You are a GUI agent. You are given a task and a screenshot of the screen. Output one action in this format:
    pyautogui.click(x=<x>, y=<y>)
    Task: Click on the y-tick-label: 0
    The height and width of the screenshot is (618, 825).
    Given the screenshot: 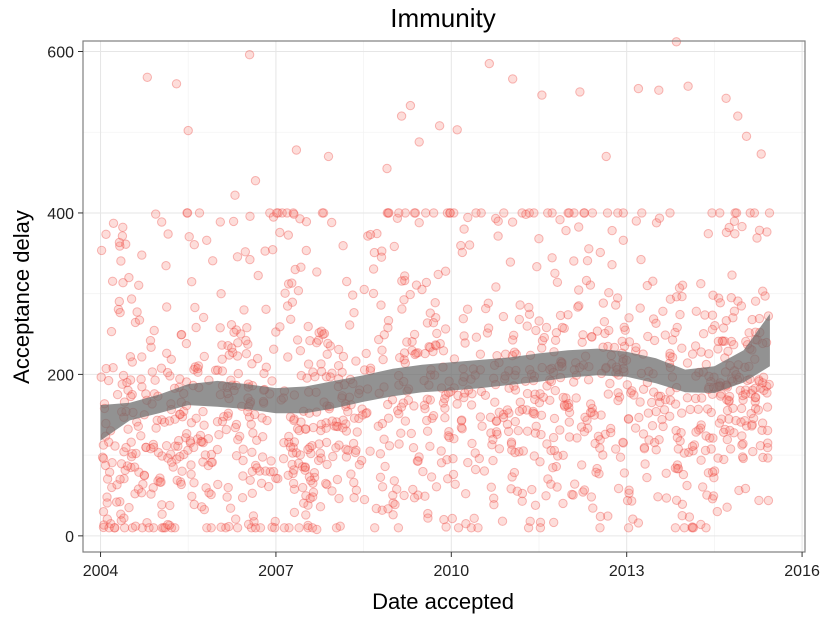 What is the action you would take?
    pyautogui.click(x=69, y=537)
    